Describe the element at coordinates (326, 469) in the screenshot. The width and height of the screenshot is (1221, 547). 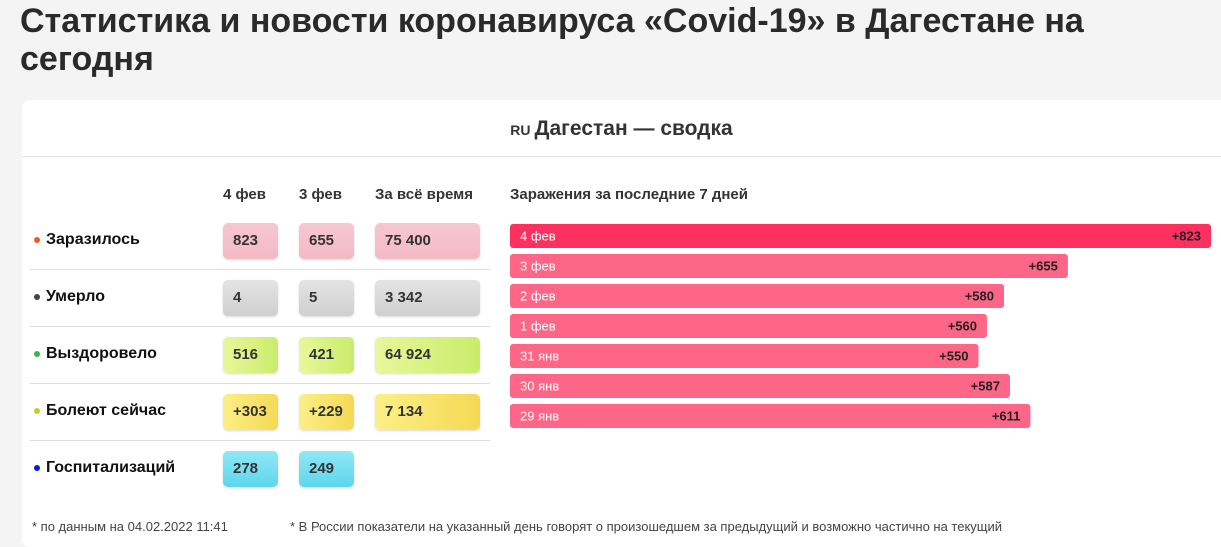
I see `stat-cell: 249` at that location.